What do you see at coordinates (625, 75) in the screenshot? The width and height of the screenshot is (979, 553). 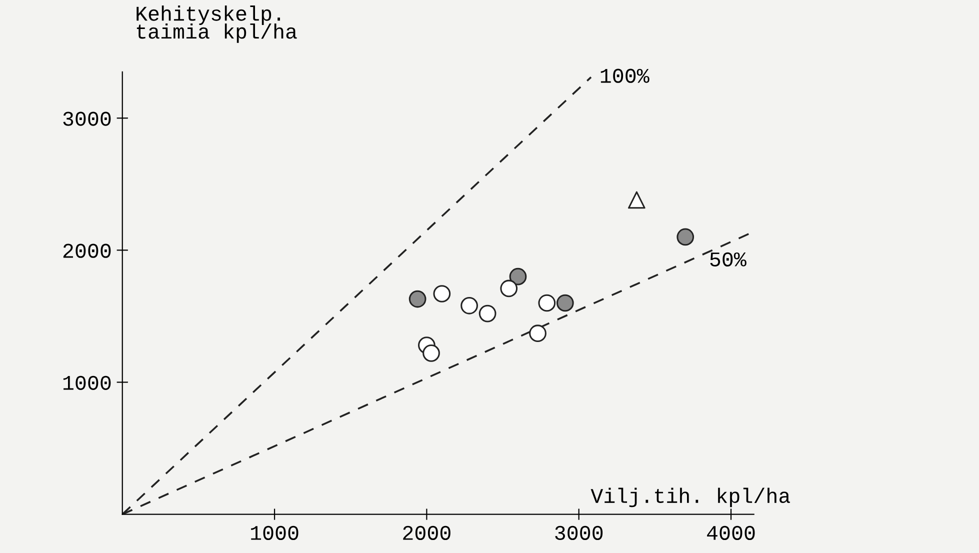 I see `annotation: 100%` at bounding box center [625, 75].